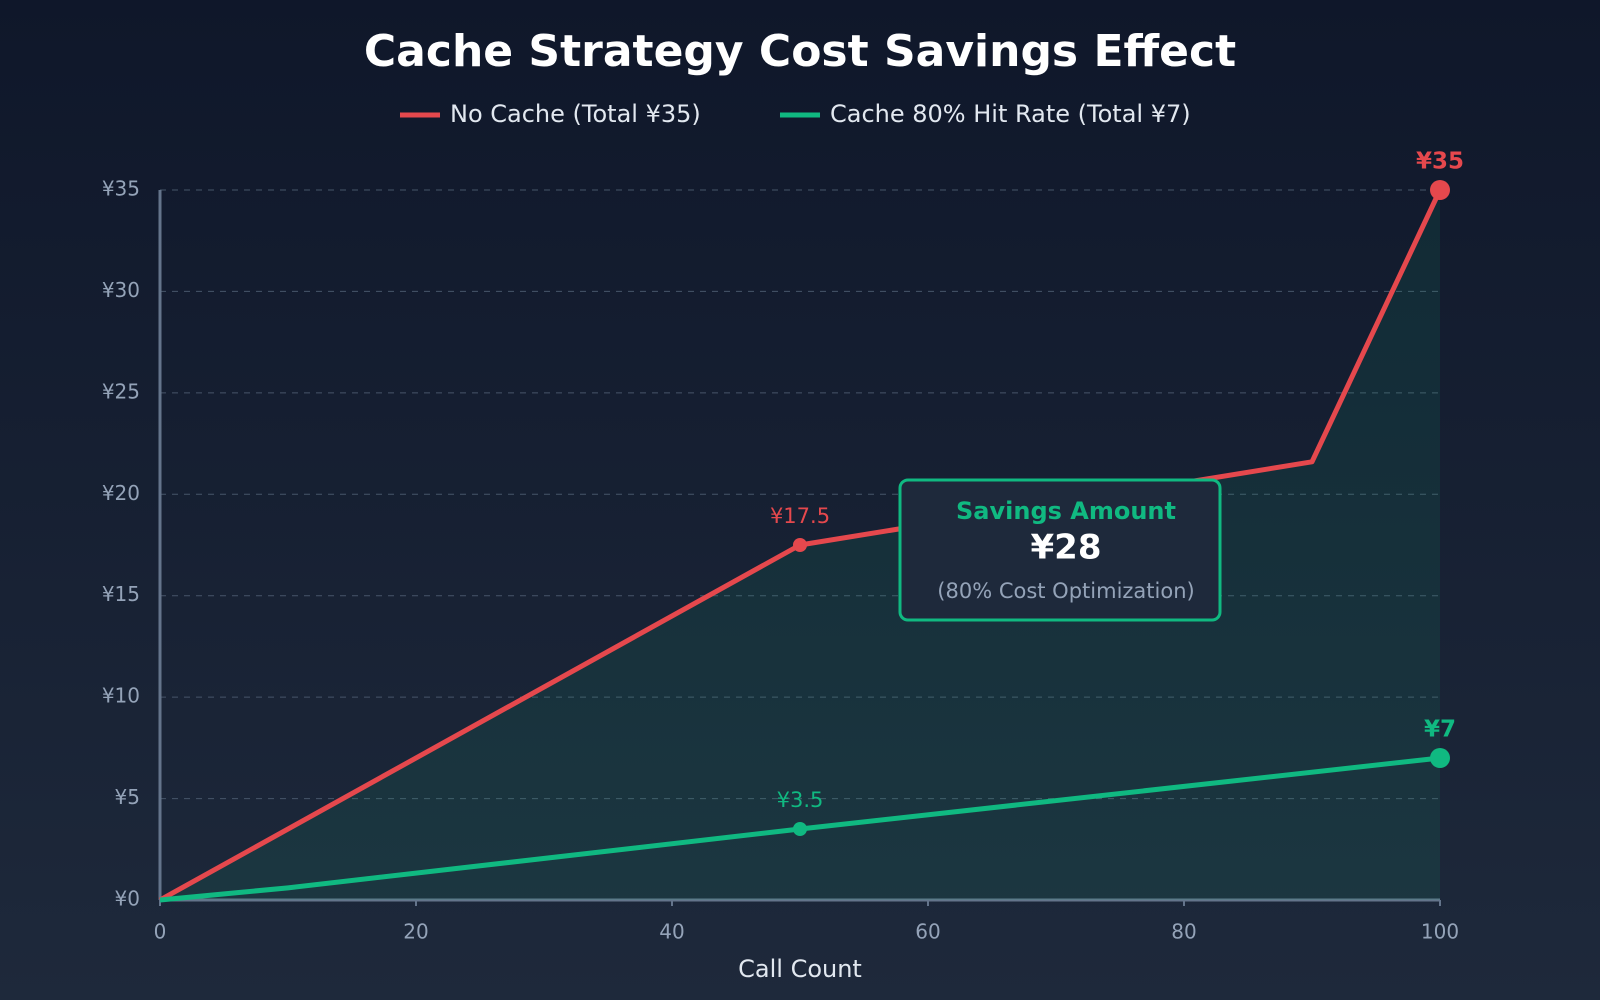 This screenshot has height=1000, width=1600. I want to click on annotation-box, so click(1060, 550).